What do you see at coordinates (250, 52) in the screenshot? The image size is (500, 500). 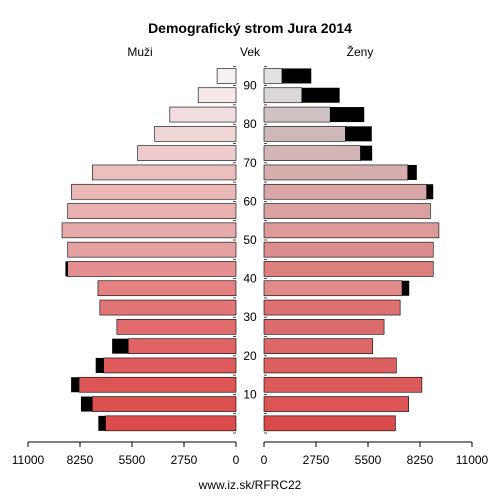 I see `age-axis-label: Vek` at bounding box center [250, 52].